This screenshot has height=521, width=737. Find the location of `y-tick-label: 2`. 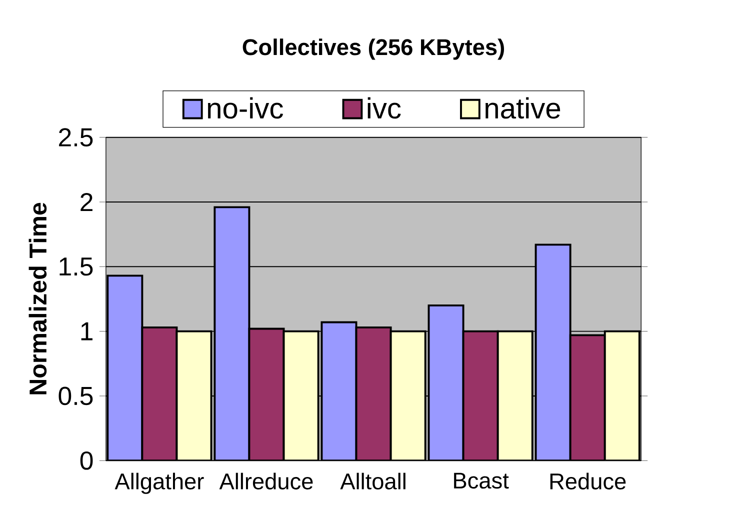

y-tick-label: 2 is located at coordinates (86, 202).